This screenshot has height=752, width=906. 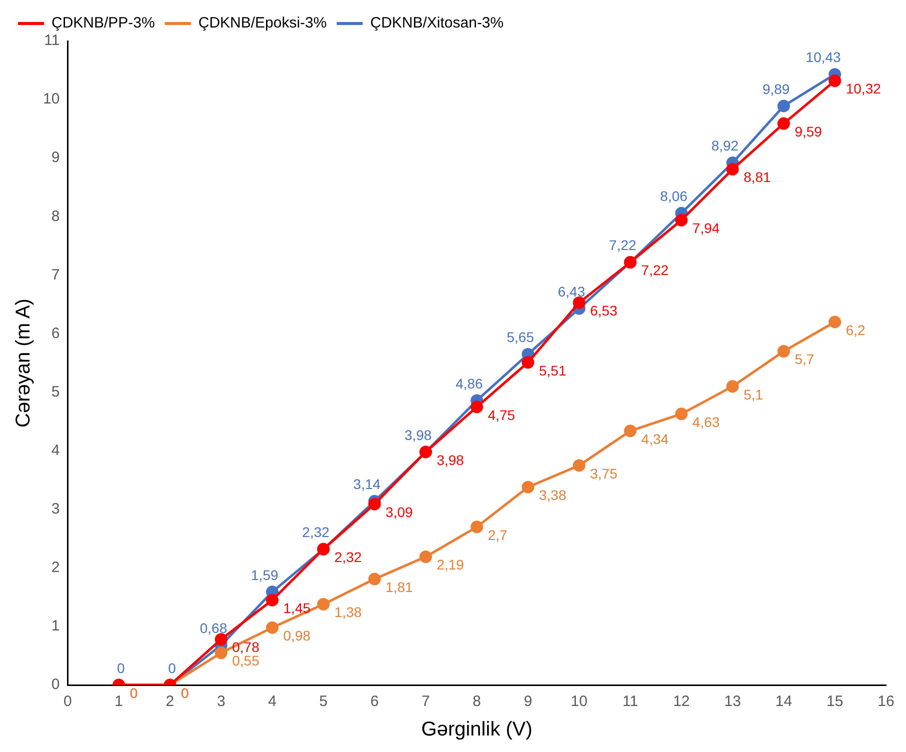 I want to click on y-tick-label: 5, so click(x=55, y=391).